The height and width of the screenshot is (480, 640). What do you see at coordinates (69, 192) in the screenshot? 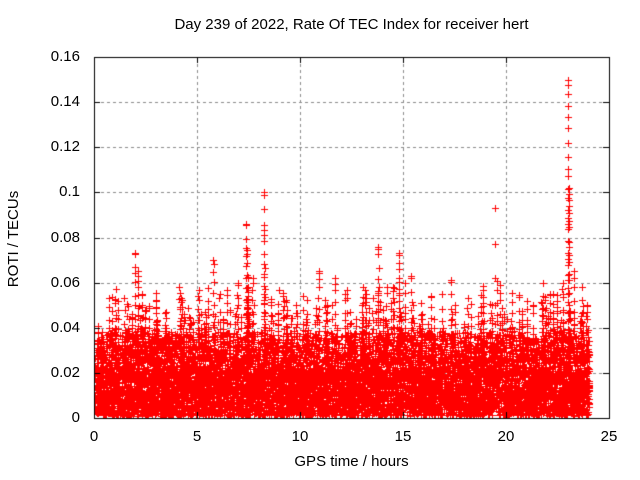
I see `y-tick-label: 0.1` at bounding box center [69, 192].